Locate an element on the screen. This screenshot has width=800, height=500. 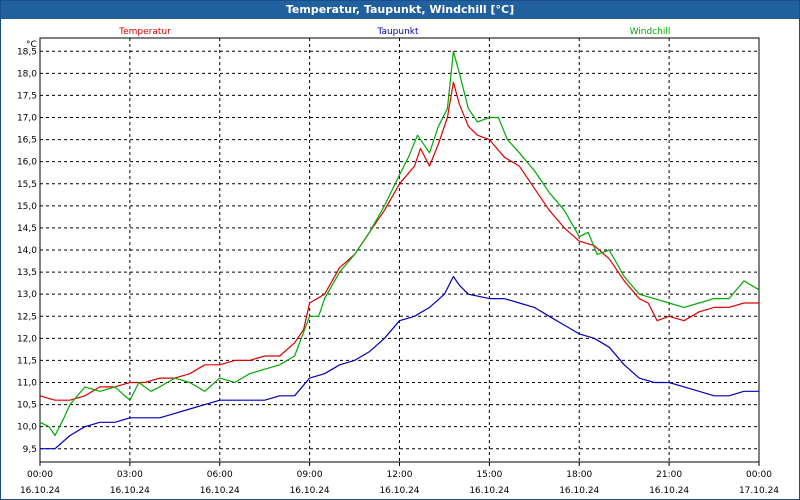
y-tick-label: 12,0 is located at coordinates (27, 339).